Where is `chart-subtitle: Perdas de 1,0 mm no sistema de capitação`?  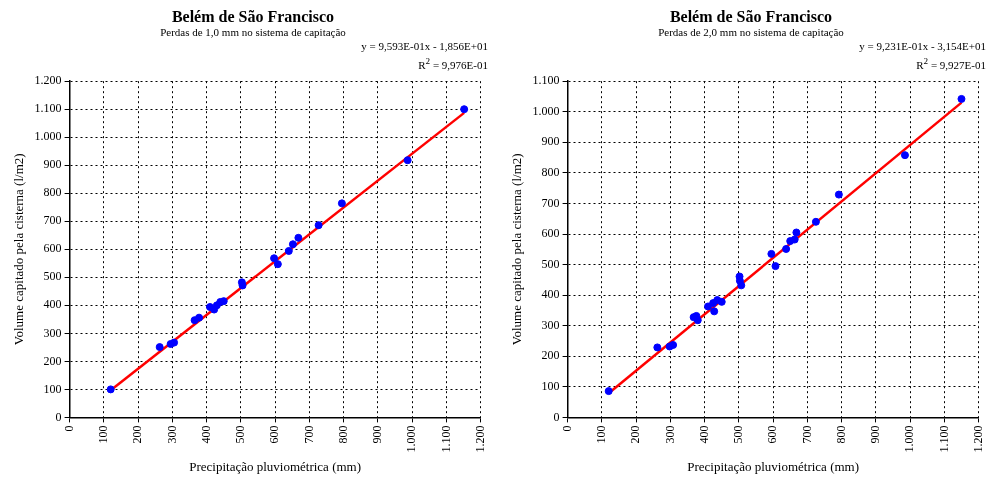 chart-subtitle: Perdas de 1,0 mm no sistema de capitação is located at coordinates (253, 32).